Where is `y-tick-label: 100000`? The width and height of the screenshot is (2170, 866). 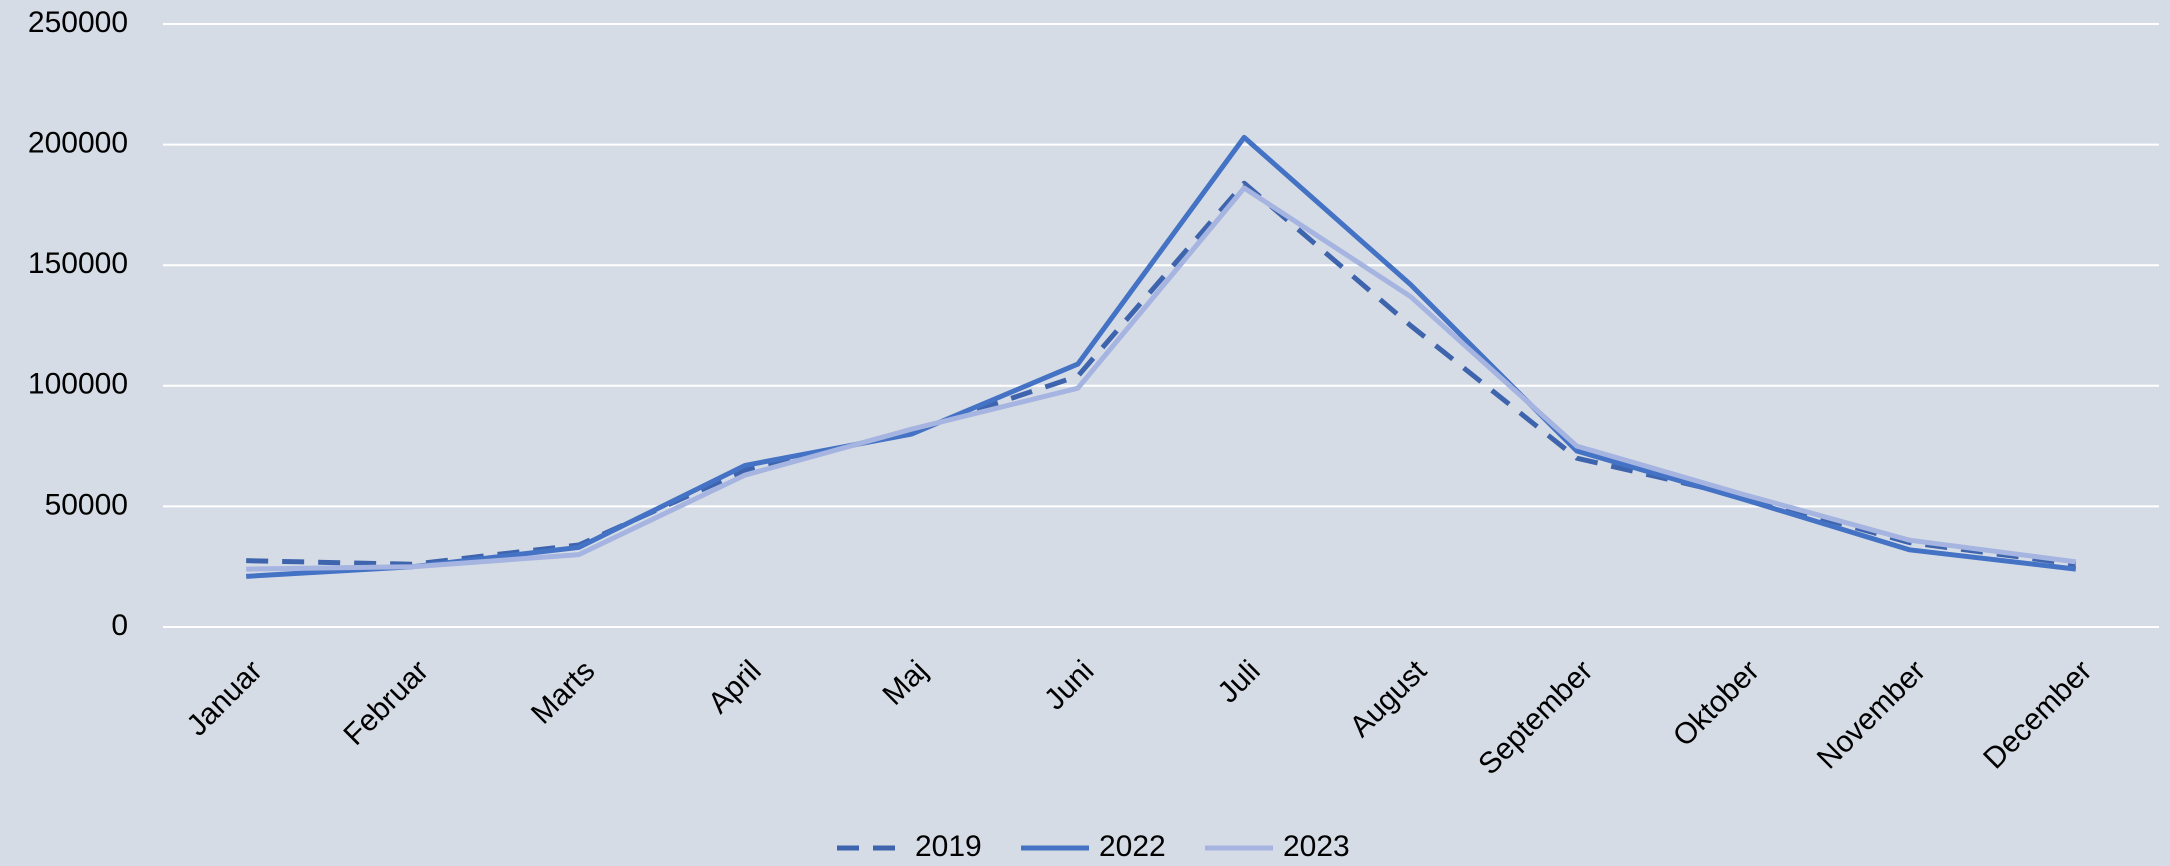
y-tick-label: 100000 is located at coordinates (78, 384).